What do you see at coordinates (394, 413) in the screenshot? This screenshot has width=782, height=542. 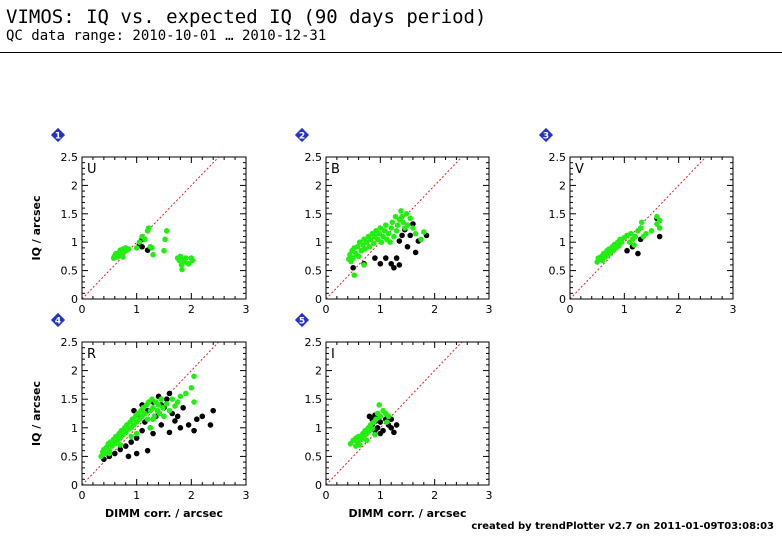 I see `chart-5-diagonal-line` at bounding box center [394, 413].